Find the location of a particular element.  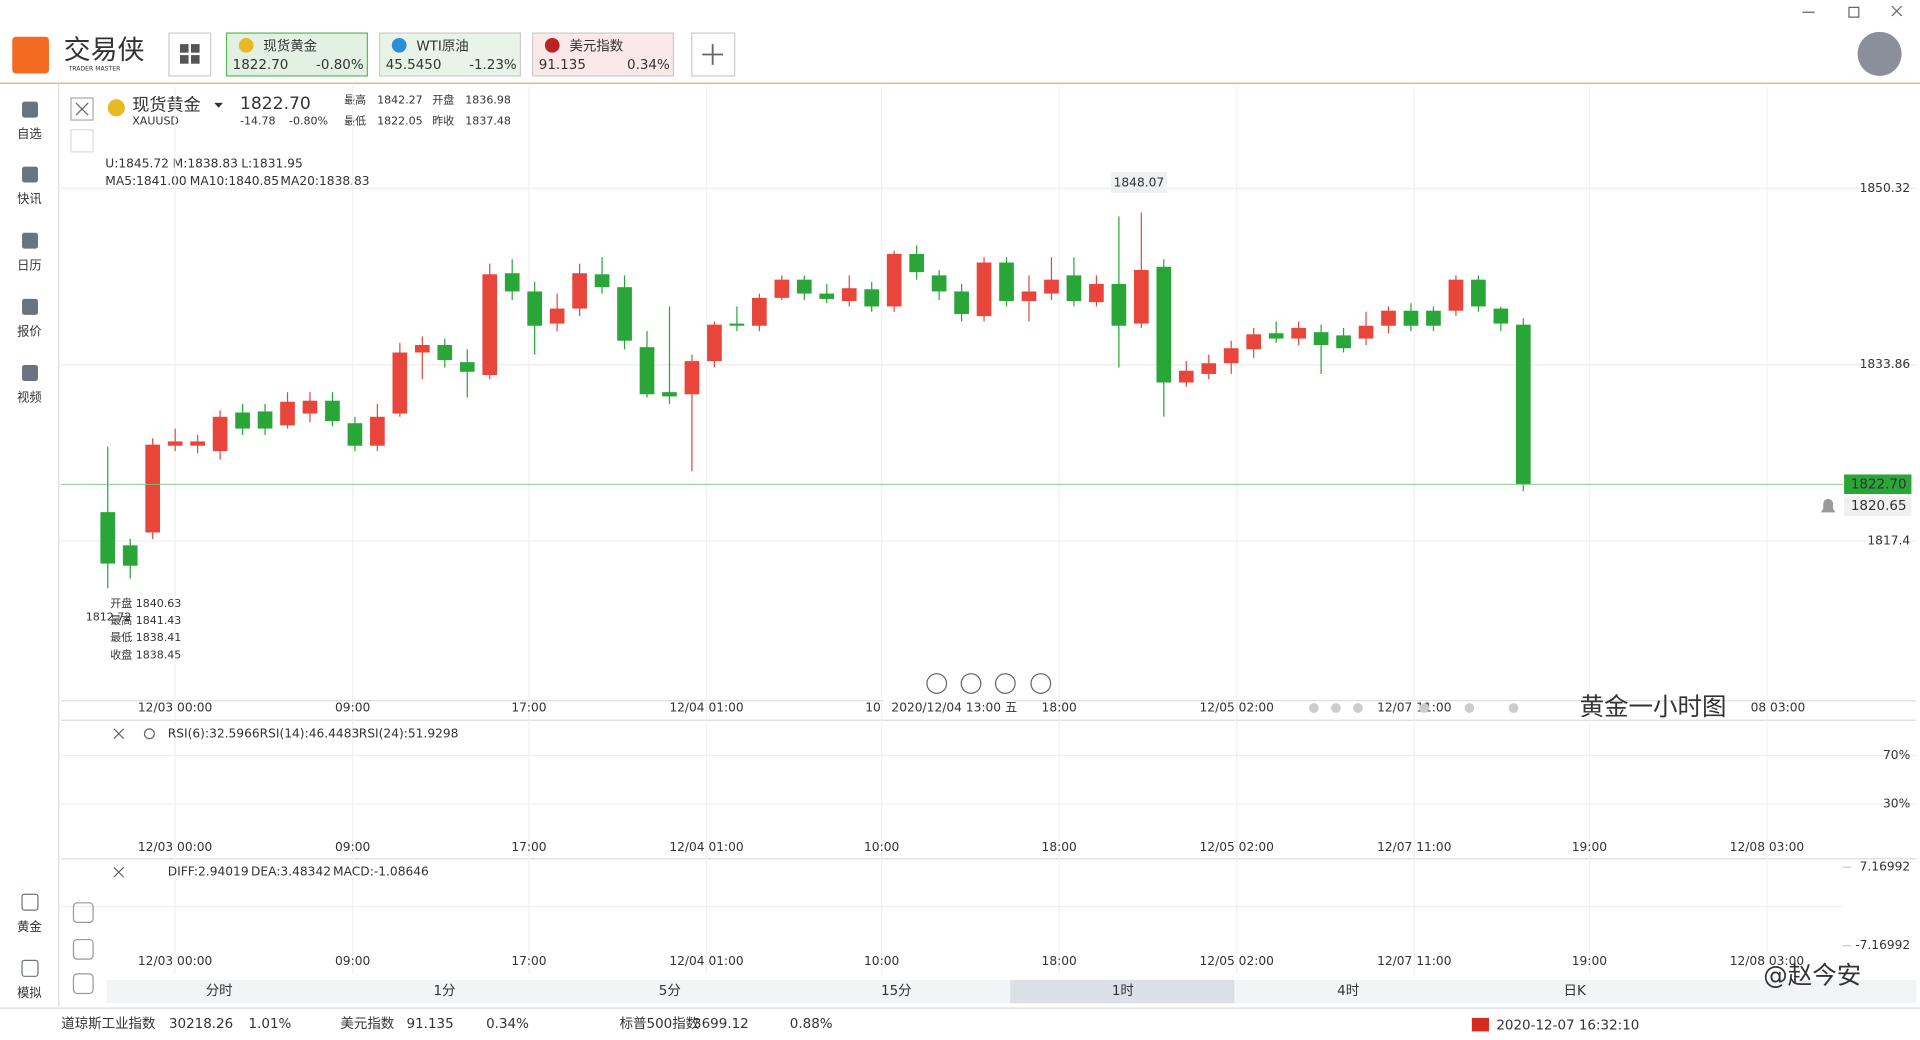

tab is located at coordinates (450, 54).